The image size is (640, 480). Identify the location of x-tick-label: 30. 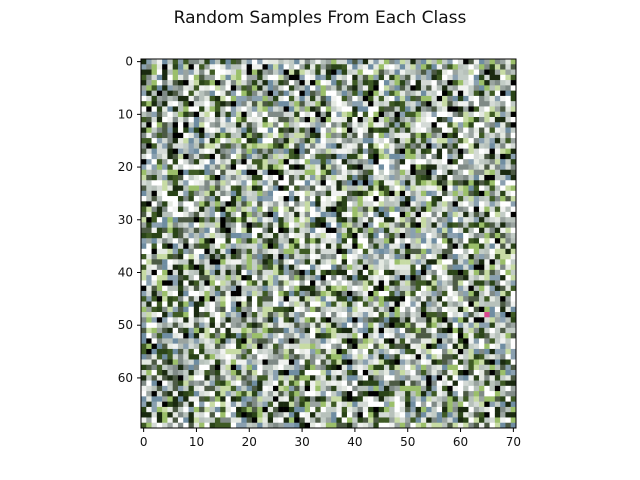
(301, 442).